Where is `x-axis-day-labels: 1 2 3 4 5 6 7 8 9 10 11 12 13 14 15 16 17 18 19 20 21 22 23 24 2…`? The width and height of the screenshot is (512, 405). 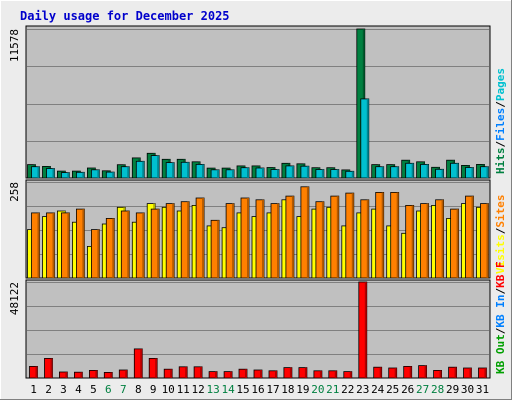 x-axis-day-labels: 1 2 3 4 5 6 7 8 9 10 11 12 13 14 15 16 17 18 19 20 21 22 23 24 2… is located at coordinates (259, 389).